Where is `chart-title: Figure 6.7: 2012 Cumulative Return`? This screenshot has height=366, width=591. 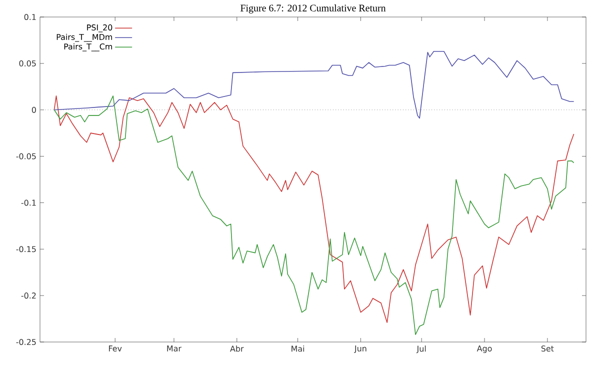 chart-title: Figure 6.7: 2012 Cumulative Return is located at coordinates (313, 9).